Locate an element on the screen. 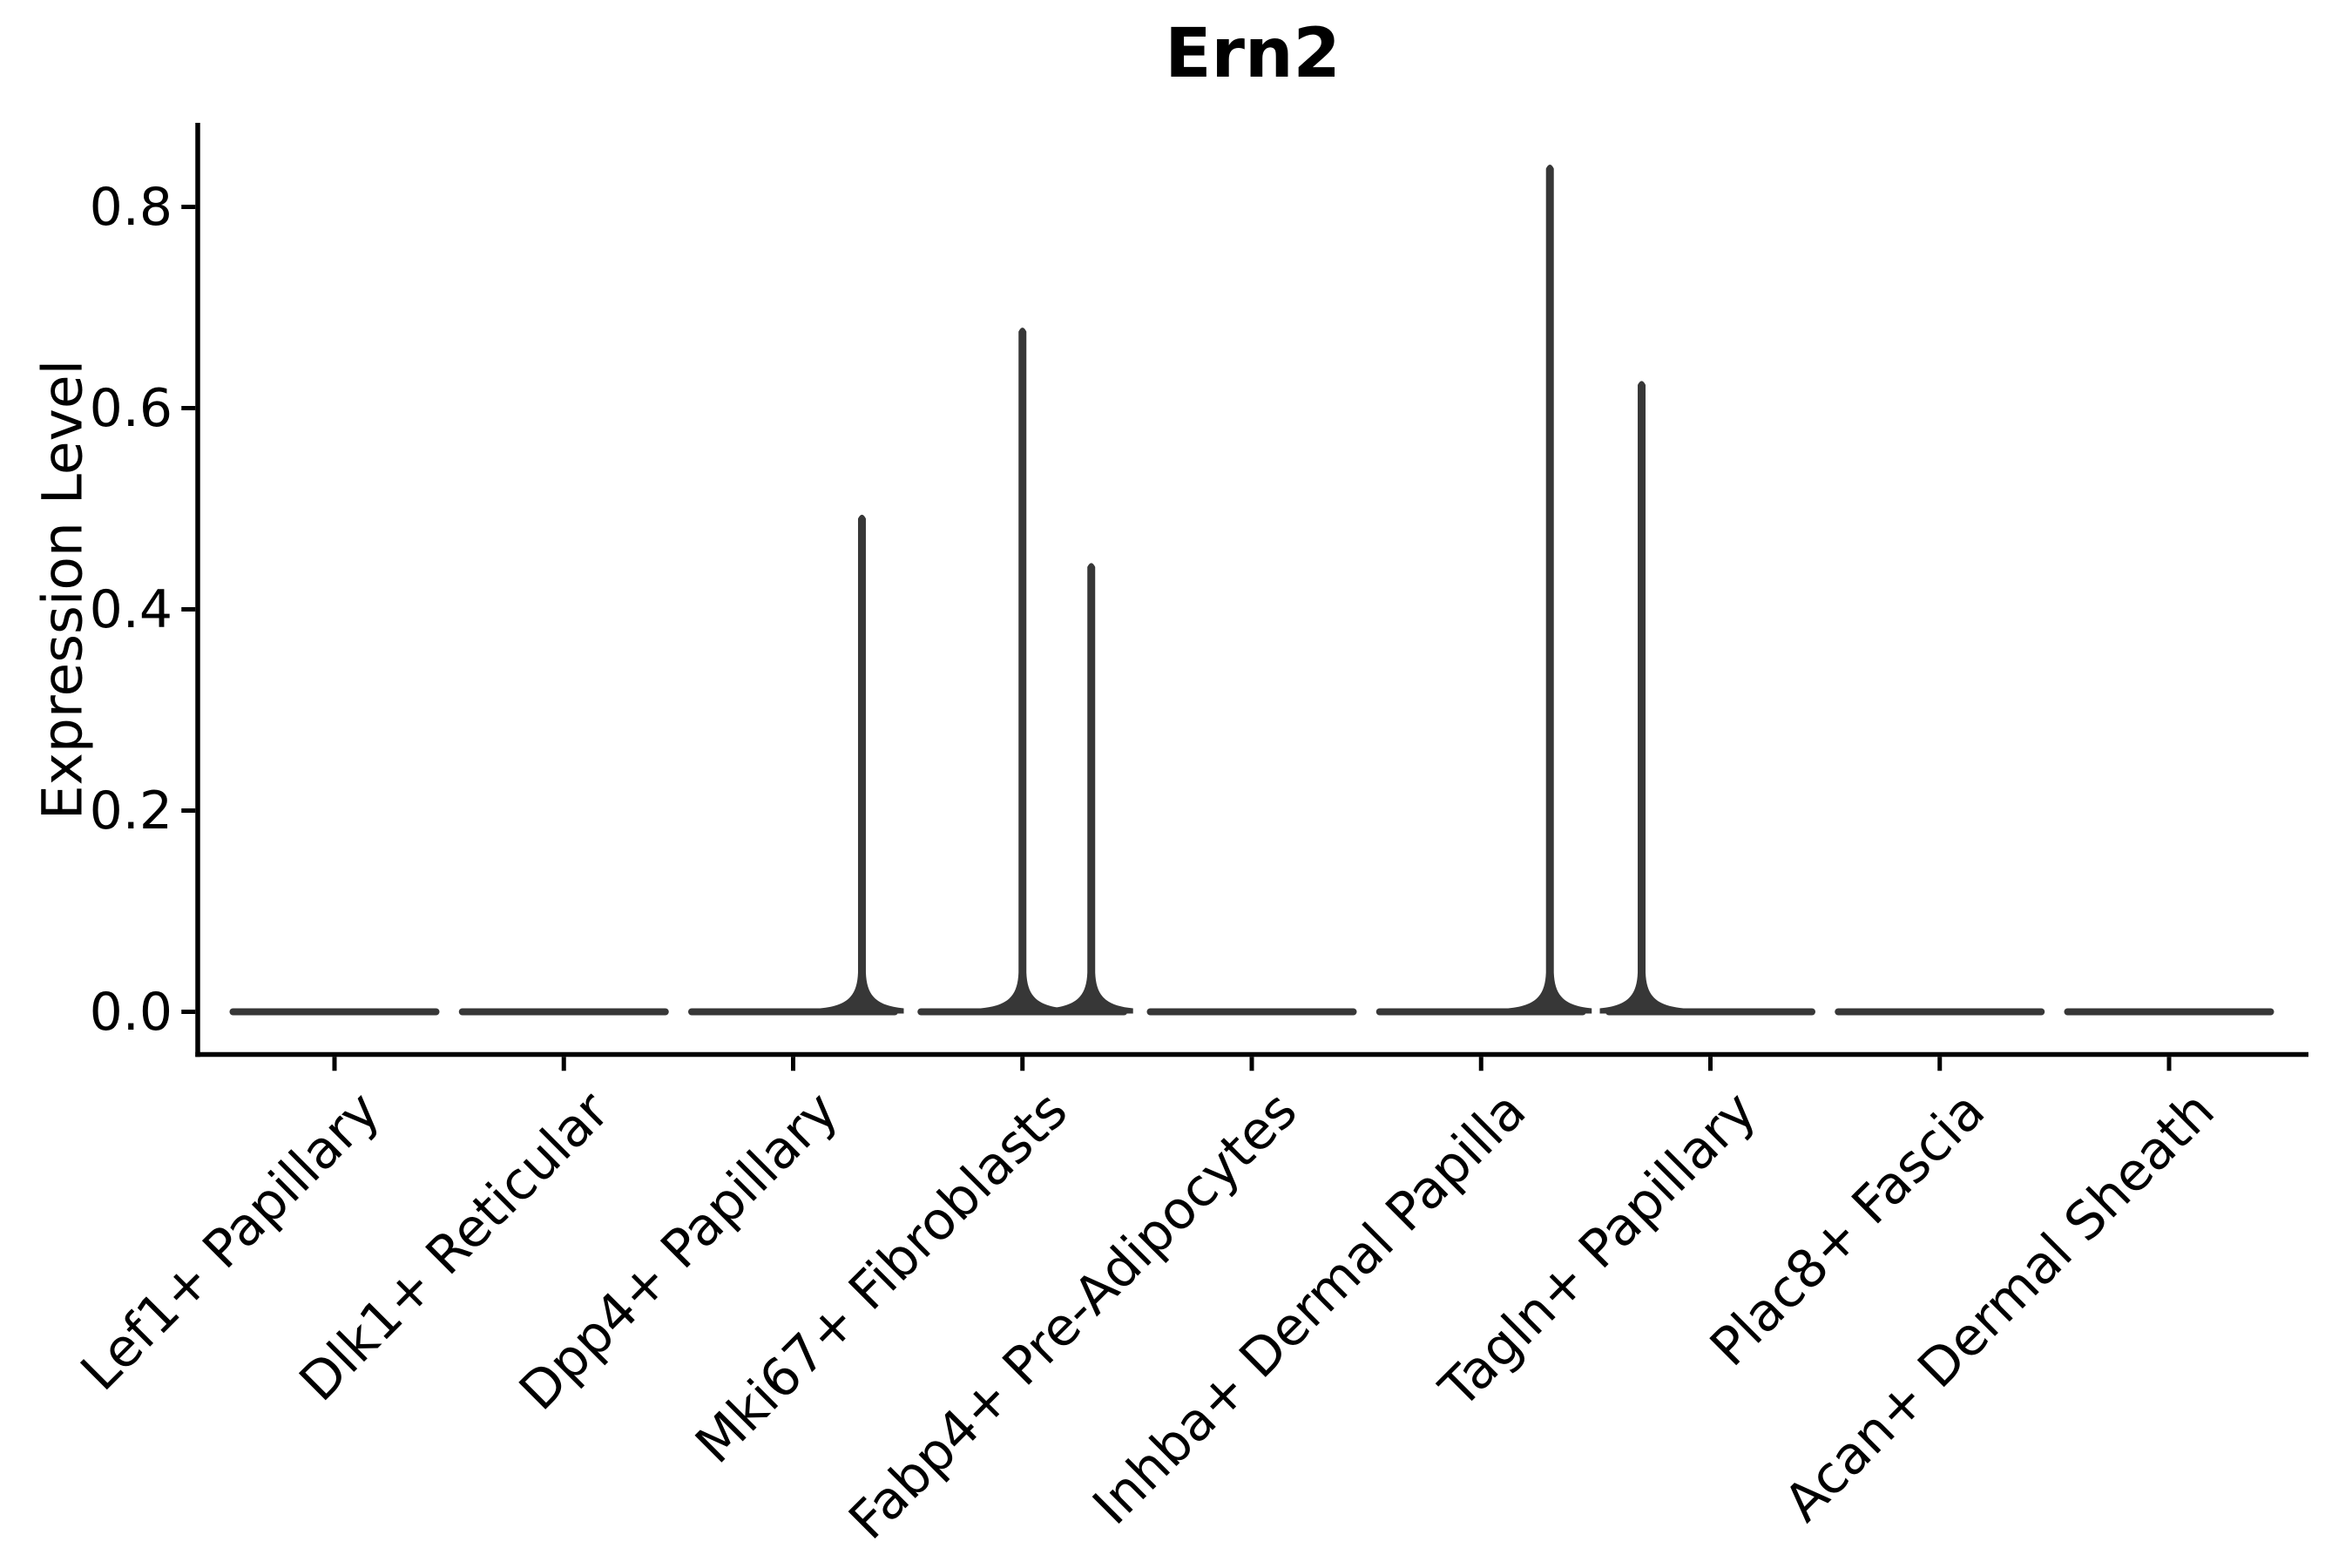 The width and height of the screenshot is (2352, 1568). y-tick-label: 0.6 is located at coordinates (130, 408).